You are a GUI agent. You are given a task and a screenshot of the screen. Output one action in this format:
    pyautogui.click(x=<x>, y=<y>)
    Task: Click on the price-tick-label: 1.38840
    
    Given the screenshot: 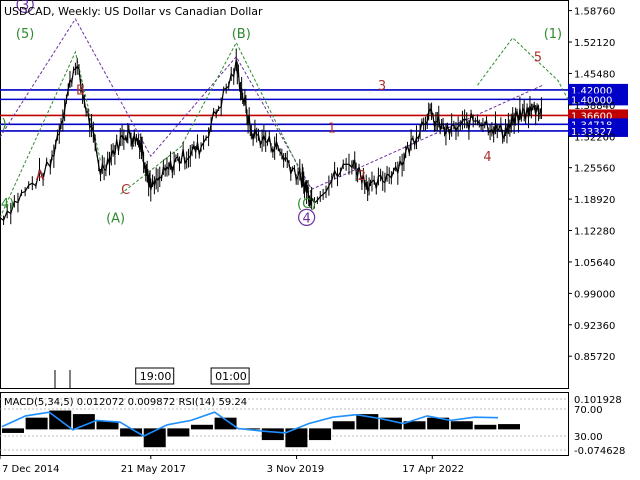 What is the action you would take?
    pyautogui.click(x=594, y=106)
    